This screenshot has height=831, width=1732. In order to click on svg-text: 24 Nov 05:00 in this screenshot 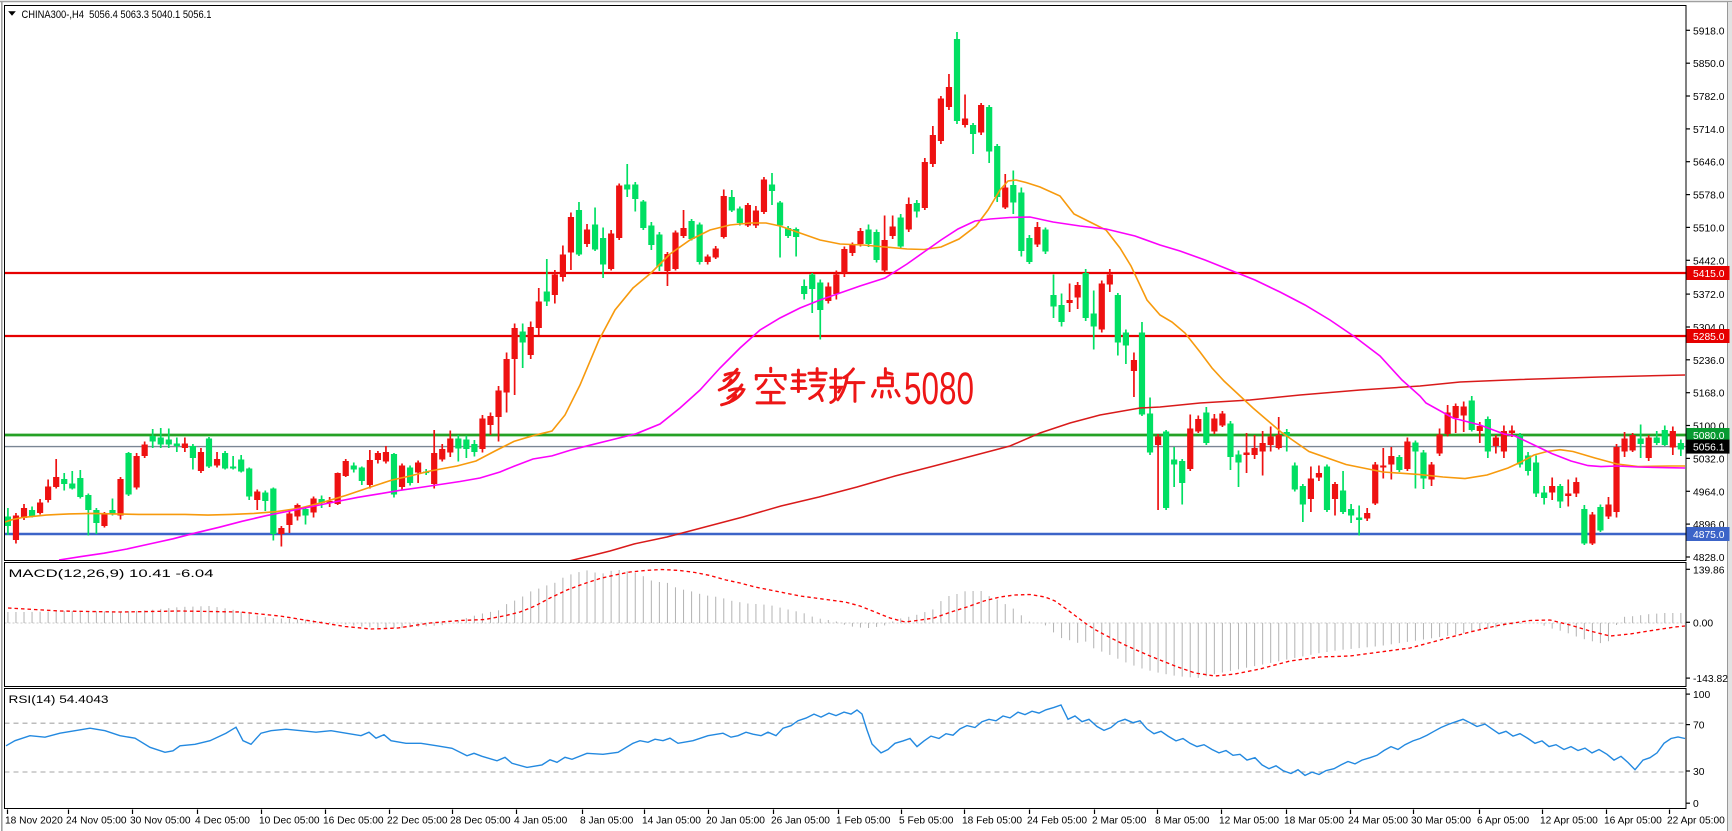, I will do `click(96, 821)`.